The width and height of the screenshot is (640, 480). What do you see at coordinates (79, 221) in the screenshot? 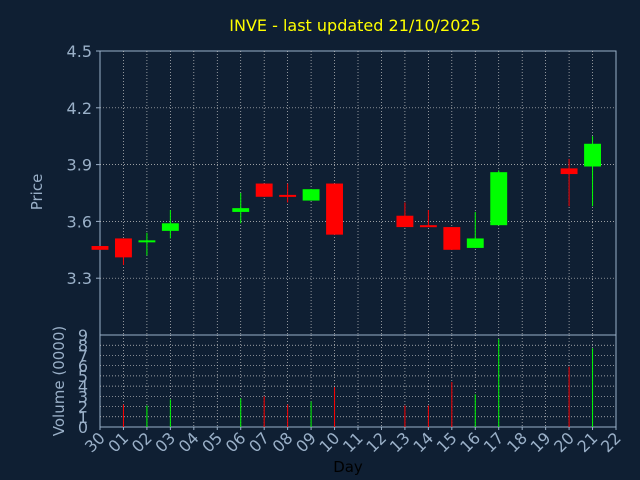
I see `price-tick-label: 3.6` at bounding box center [79, 221].